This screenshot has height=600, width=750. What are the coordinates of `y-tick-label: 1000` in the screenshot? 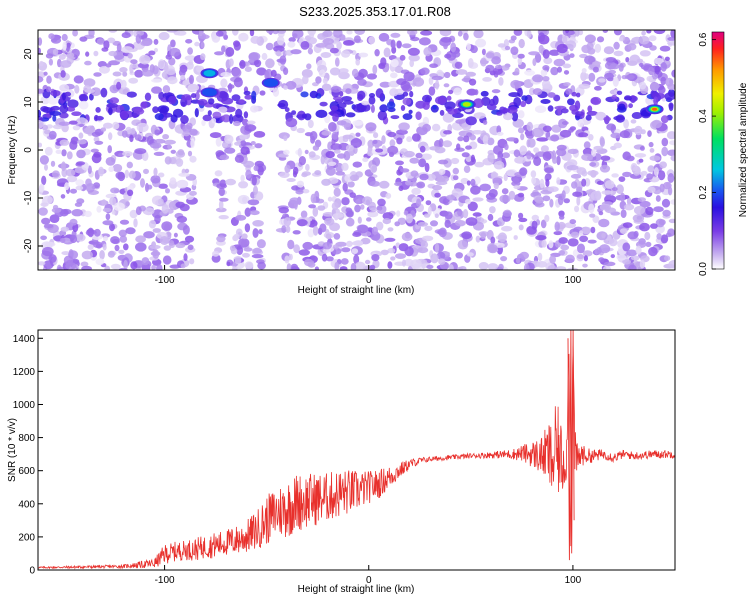 It's located at (24, 405).